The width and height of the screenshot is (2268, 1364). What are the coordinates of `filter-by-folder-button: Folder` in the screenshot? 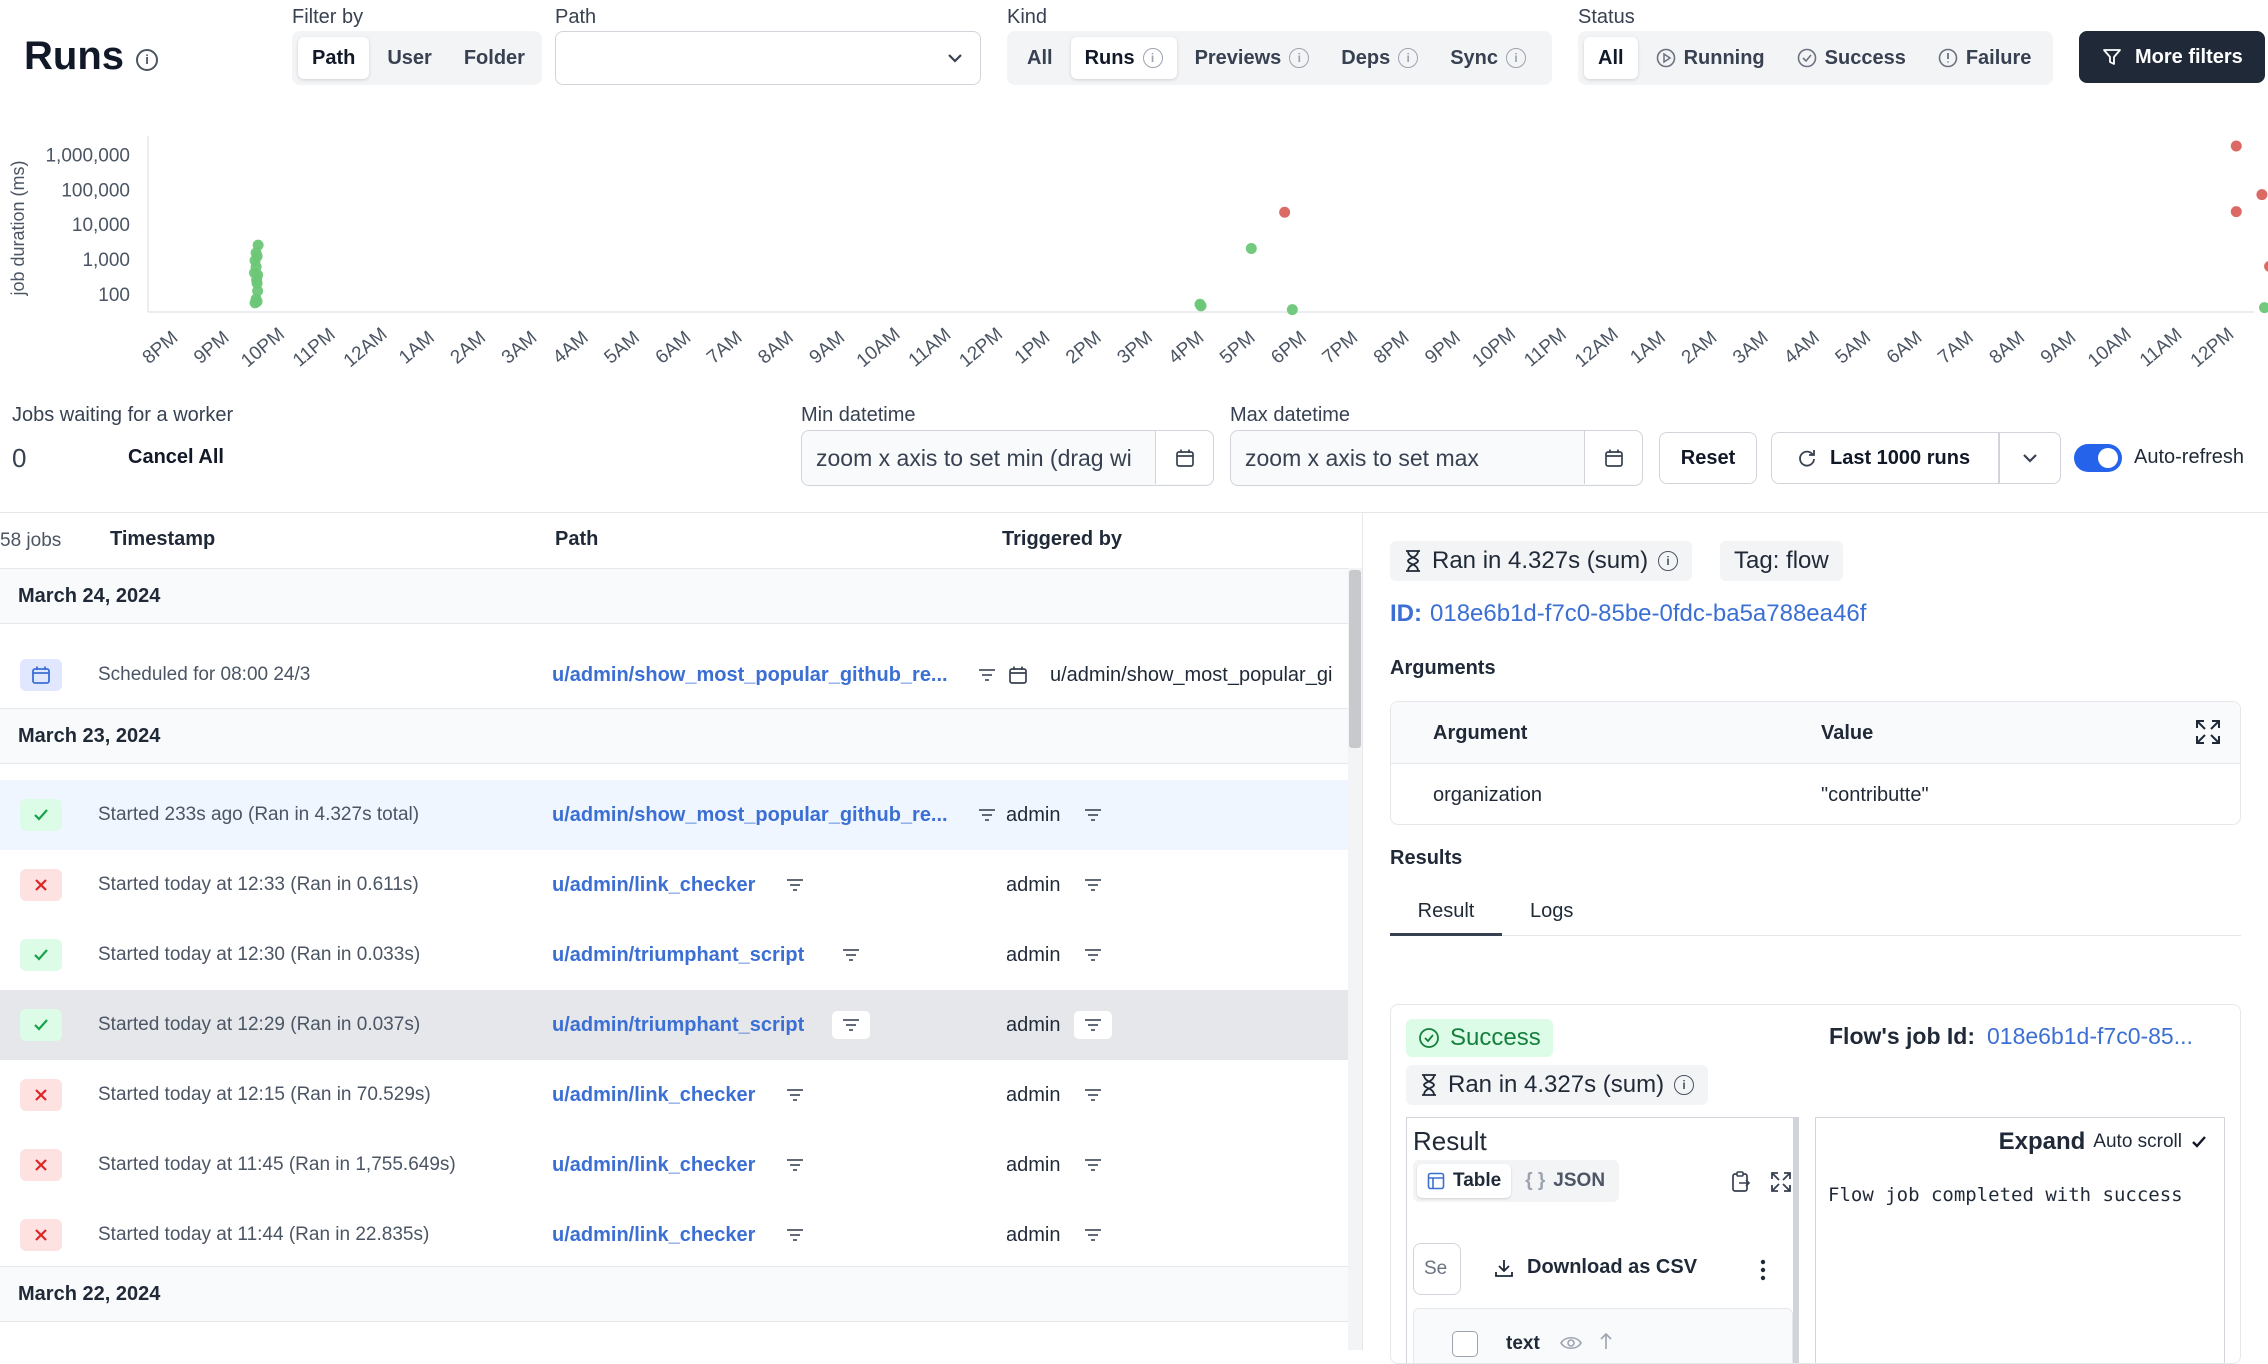 It's located at (494, 57).